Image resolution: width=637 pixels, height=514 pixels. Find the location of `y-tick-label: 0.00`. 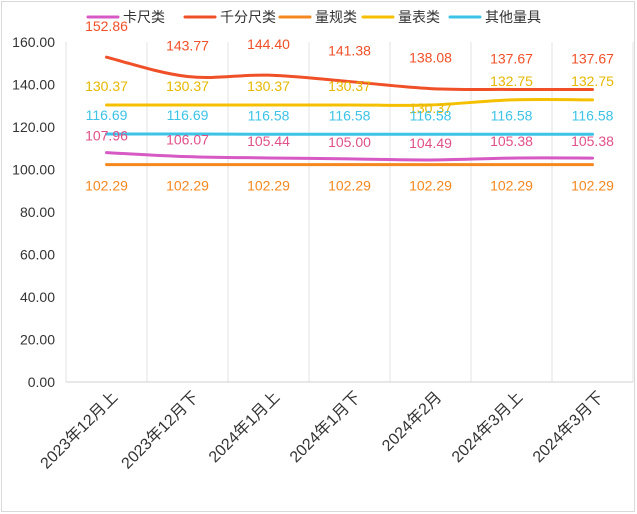

y-tick-label: 0.00 is located at coordinates (41, 382).